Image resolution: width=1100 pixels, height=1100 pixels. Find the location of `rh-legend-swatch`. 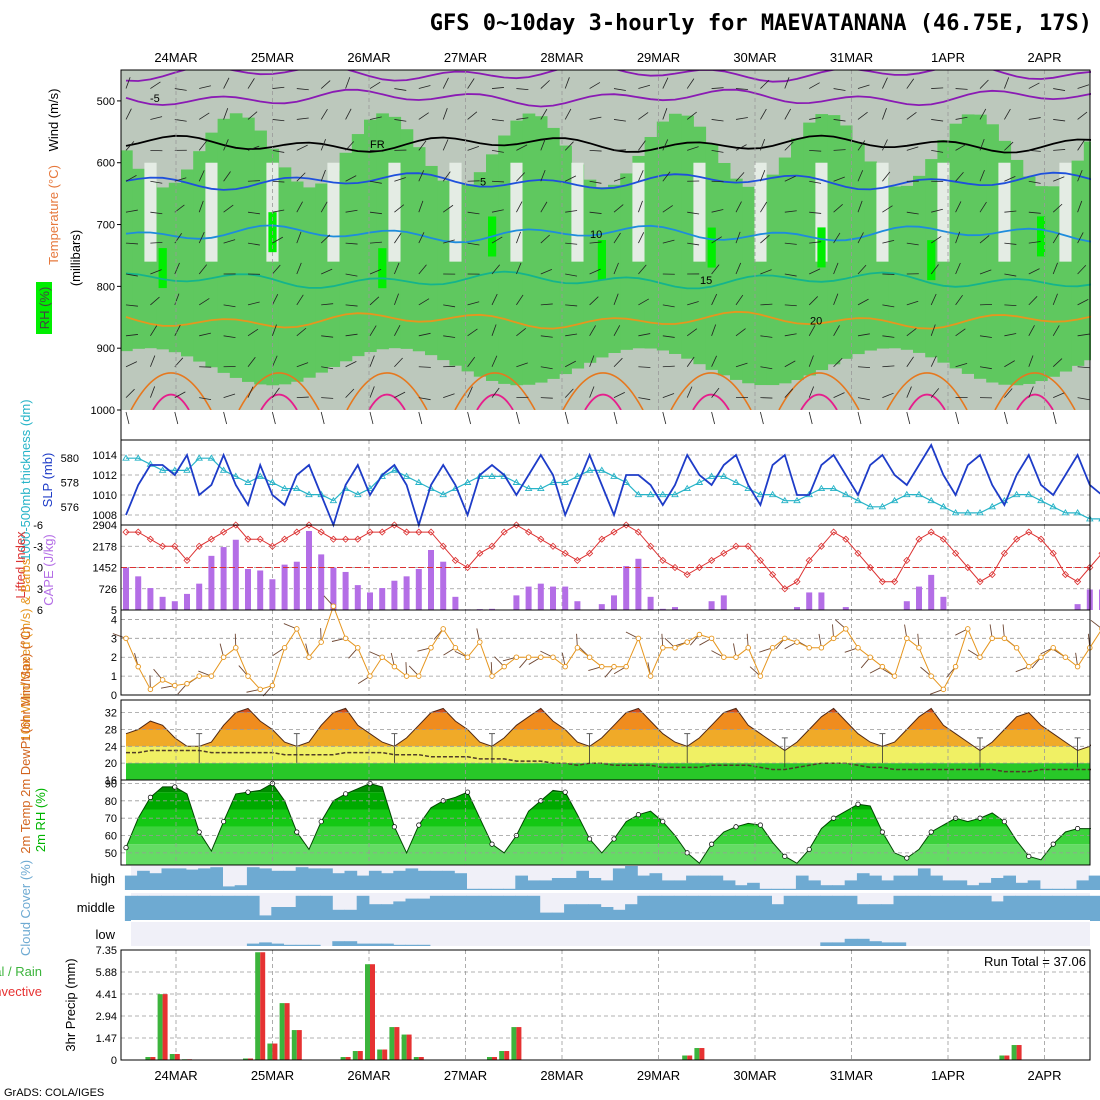

rh-legend-swatch is located at coordinates (44, 308).